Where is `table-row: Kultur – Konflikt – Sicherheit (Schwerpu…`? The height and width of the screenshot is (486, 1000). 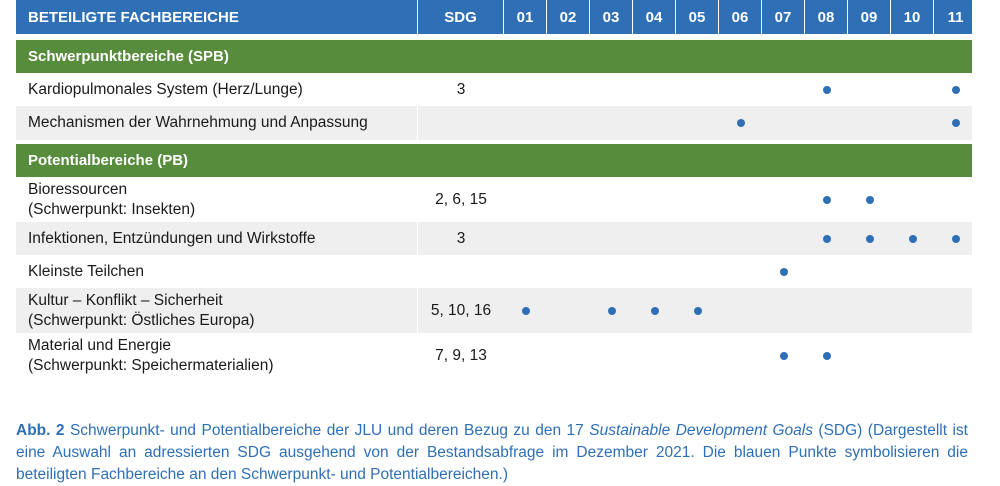 table-row: Kultur – Konflikt – Sicherheit (Schwerpu… is located at coordinates (494, 310).